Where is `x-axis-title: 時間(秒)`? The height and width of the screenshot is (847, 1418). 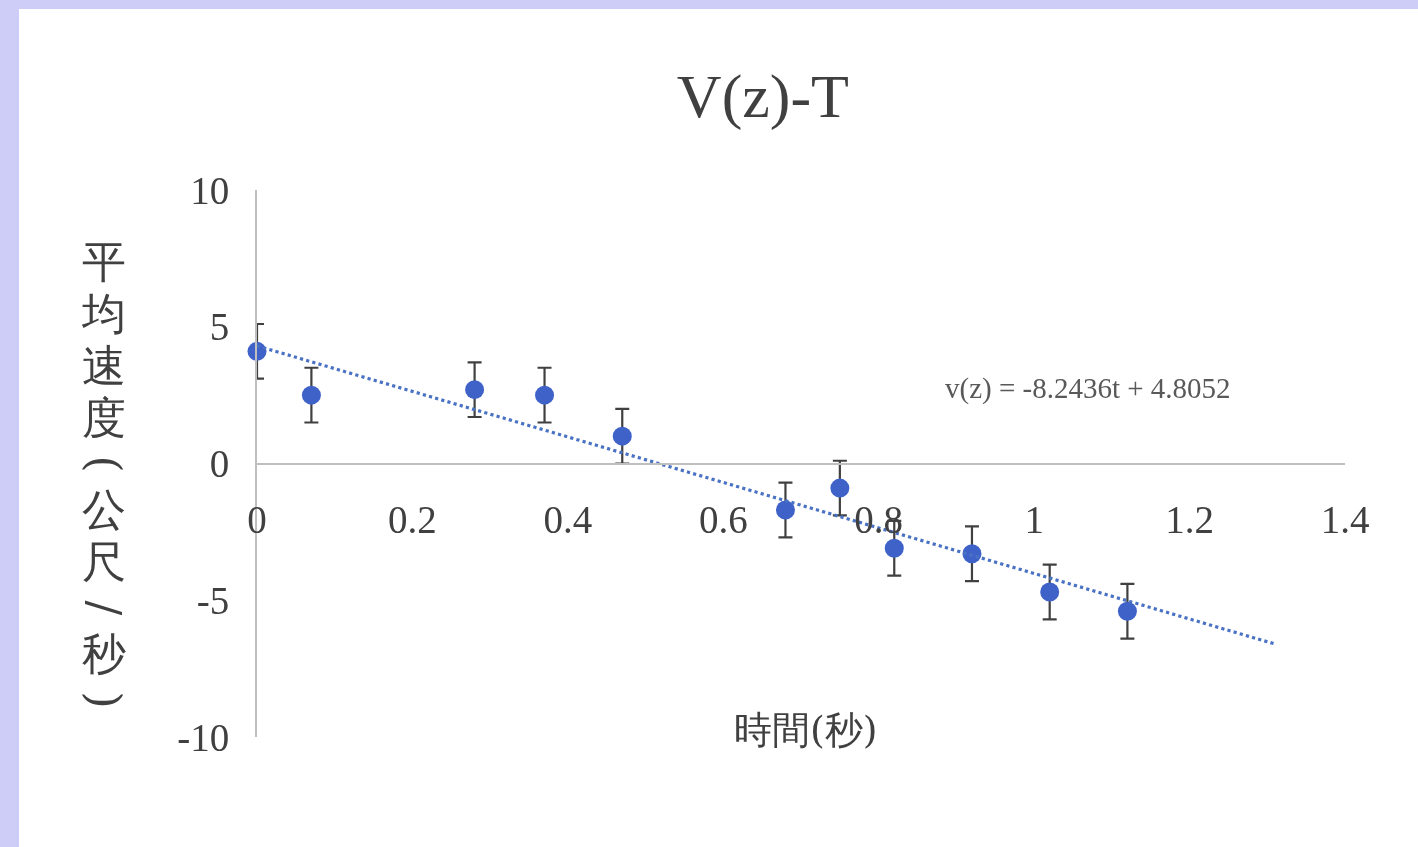 x-axis-title: 時間(秒) is located at coordinates (806, 730).